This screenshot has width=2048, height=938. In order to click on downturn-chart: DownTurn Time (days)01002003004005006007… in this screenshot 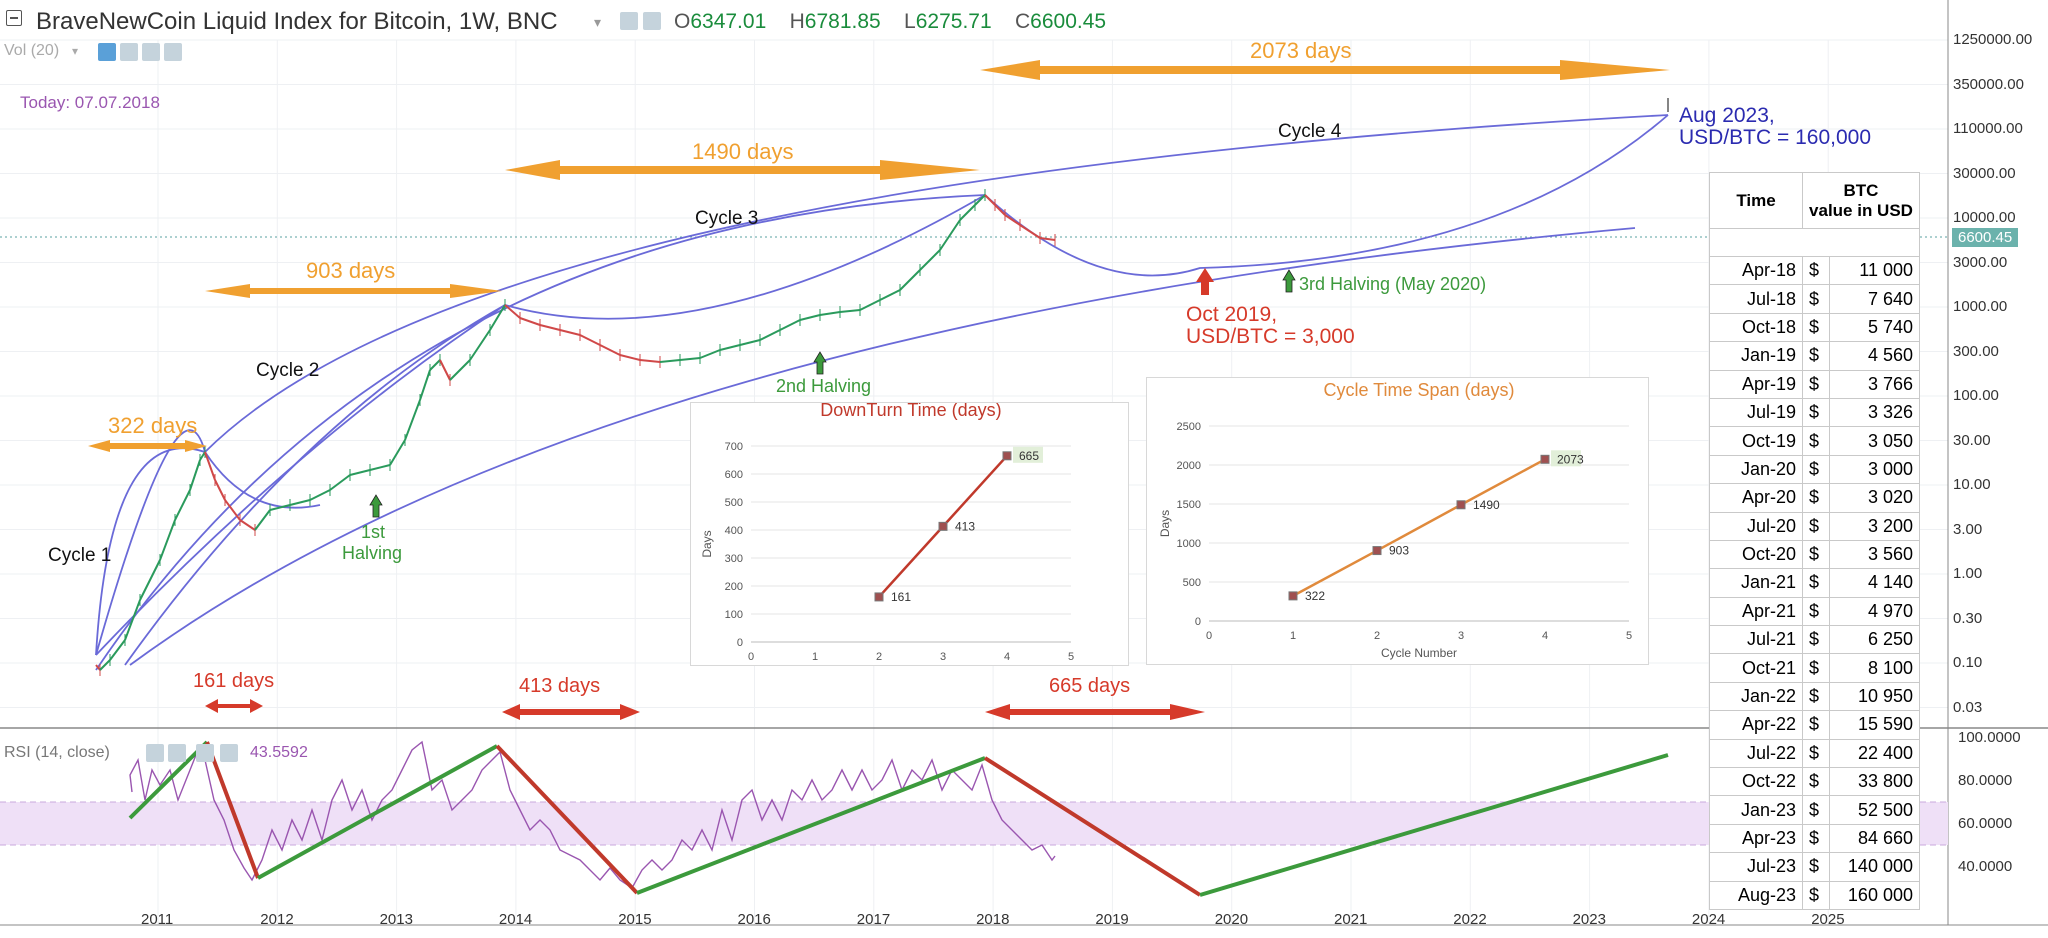, I will do `click(909, 534)`.